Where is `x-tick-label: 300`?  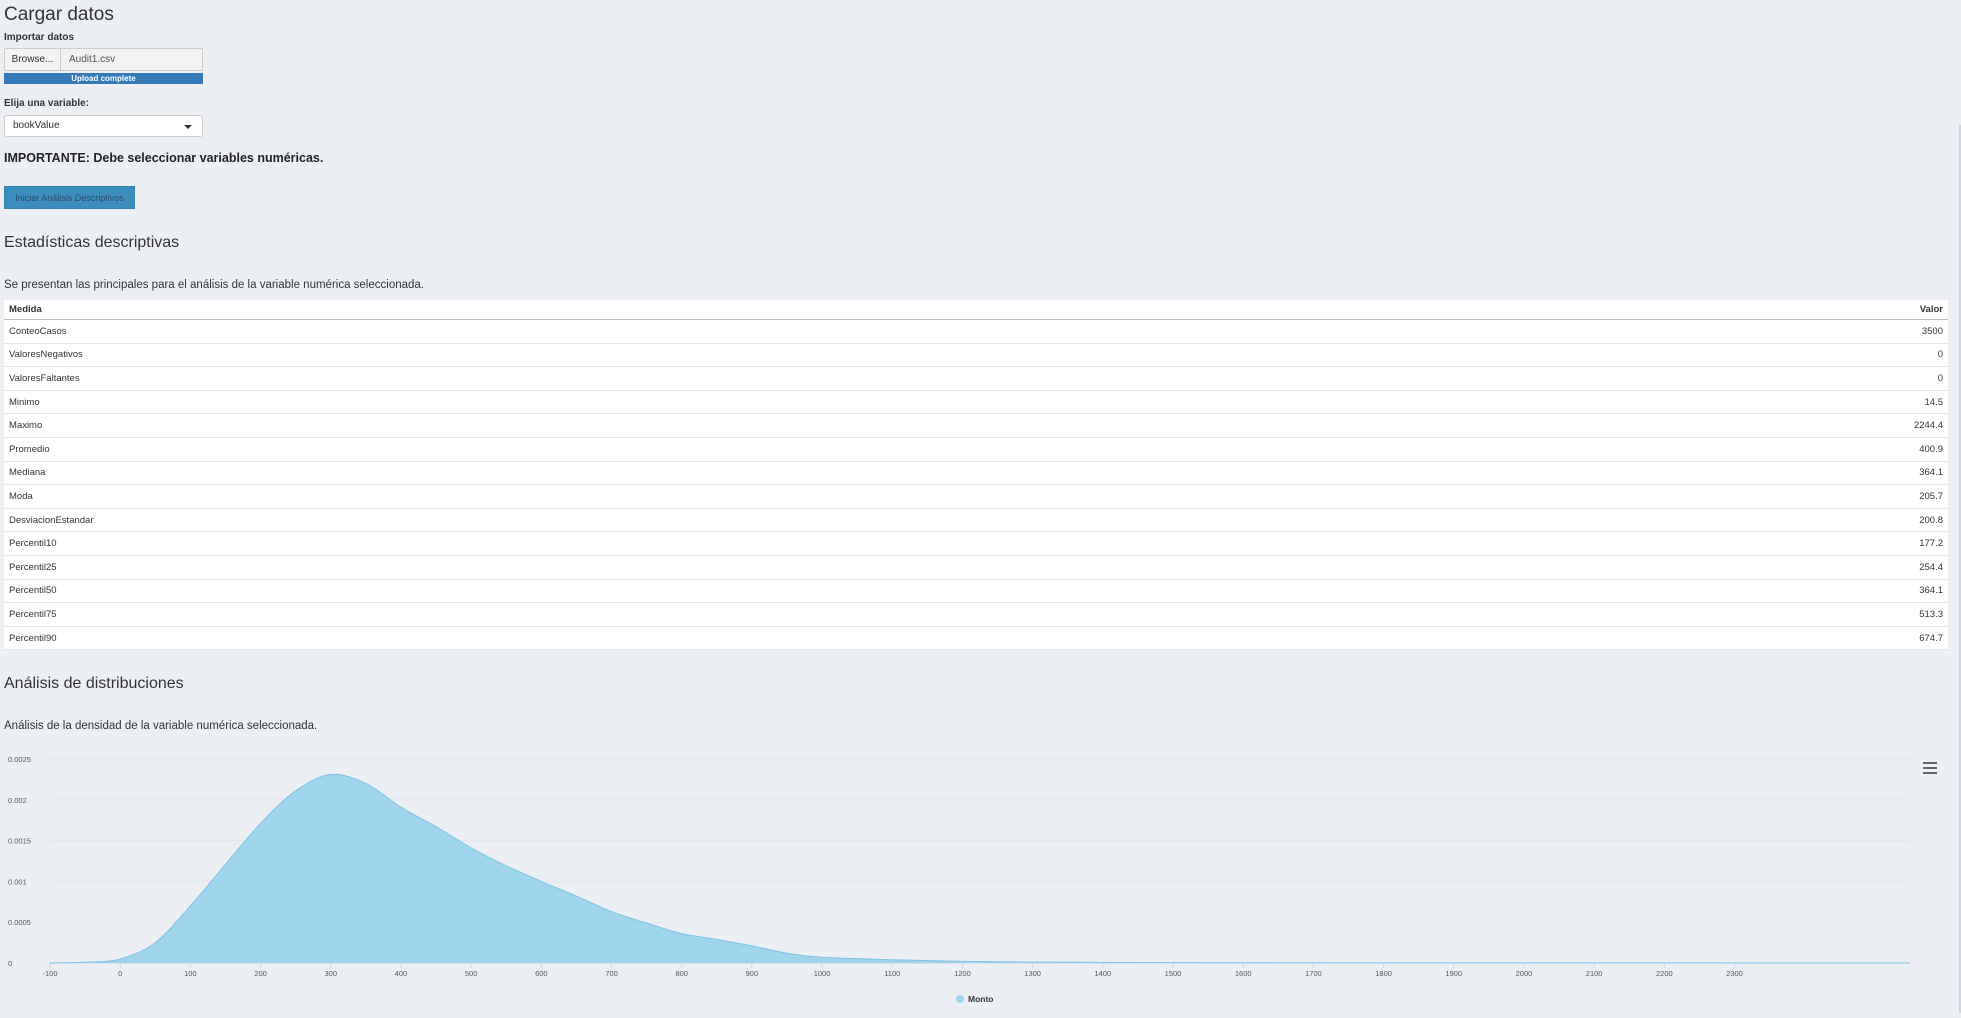
x-tick-label: 300 is located at coordinates (330, 973).